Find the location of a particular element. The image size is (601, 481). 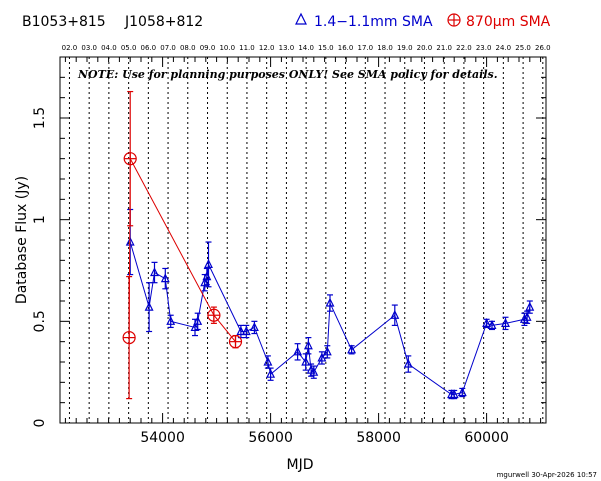

year-label: 22.0 is located at coordinates (464, 48).